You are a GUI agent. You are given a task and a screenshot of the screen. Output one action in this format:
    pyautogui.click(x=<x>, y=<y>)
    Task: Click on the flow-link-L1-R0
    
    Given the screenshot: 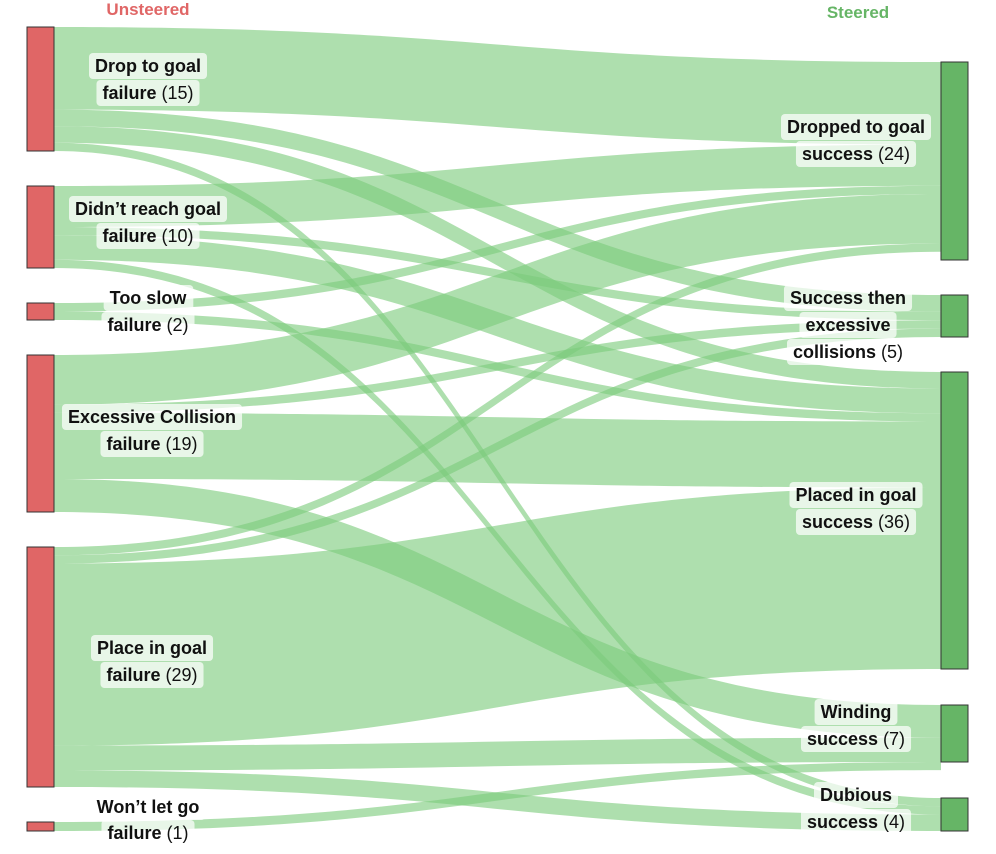 What is the action you would take?
    pyautogui.click(x=497, y=185)
    